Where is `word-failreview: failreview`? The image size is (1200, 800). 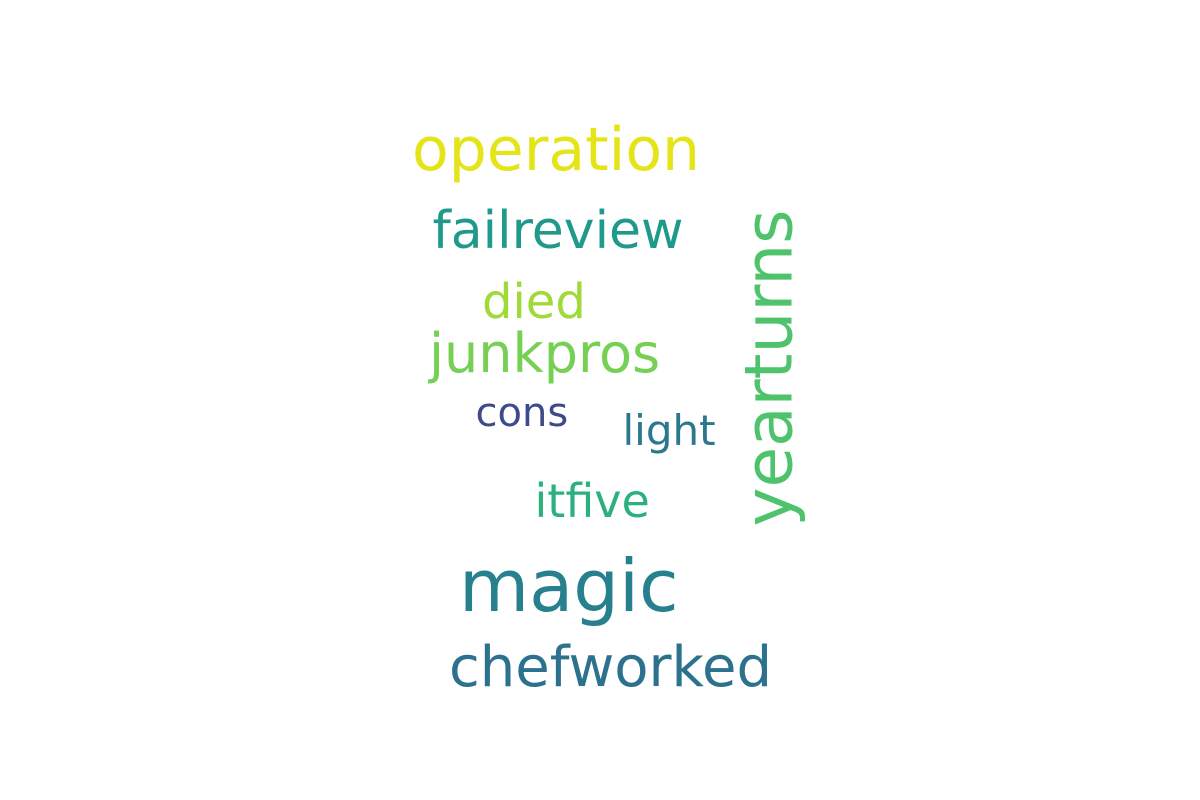 word-failreview: failreview is located at coordinates (558, 231).